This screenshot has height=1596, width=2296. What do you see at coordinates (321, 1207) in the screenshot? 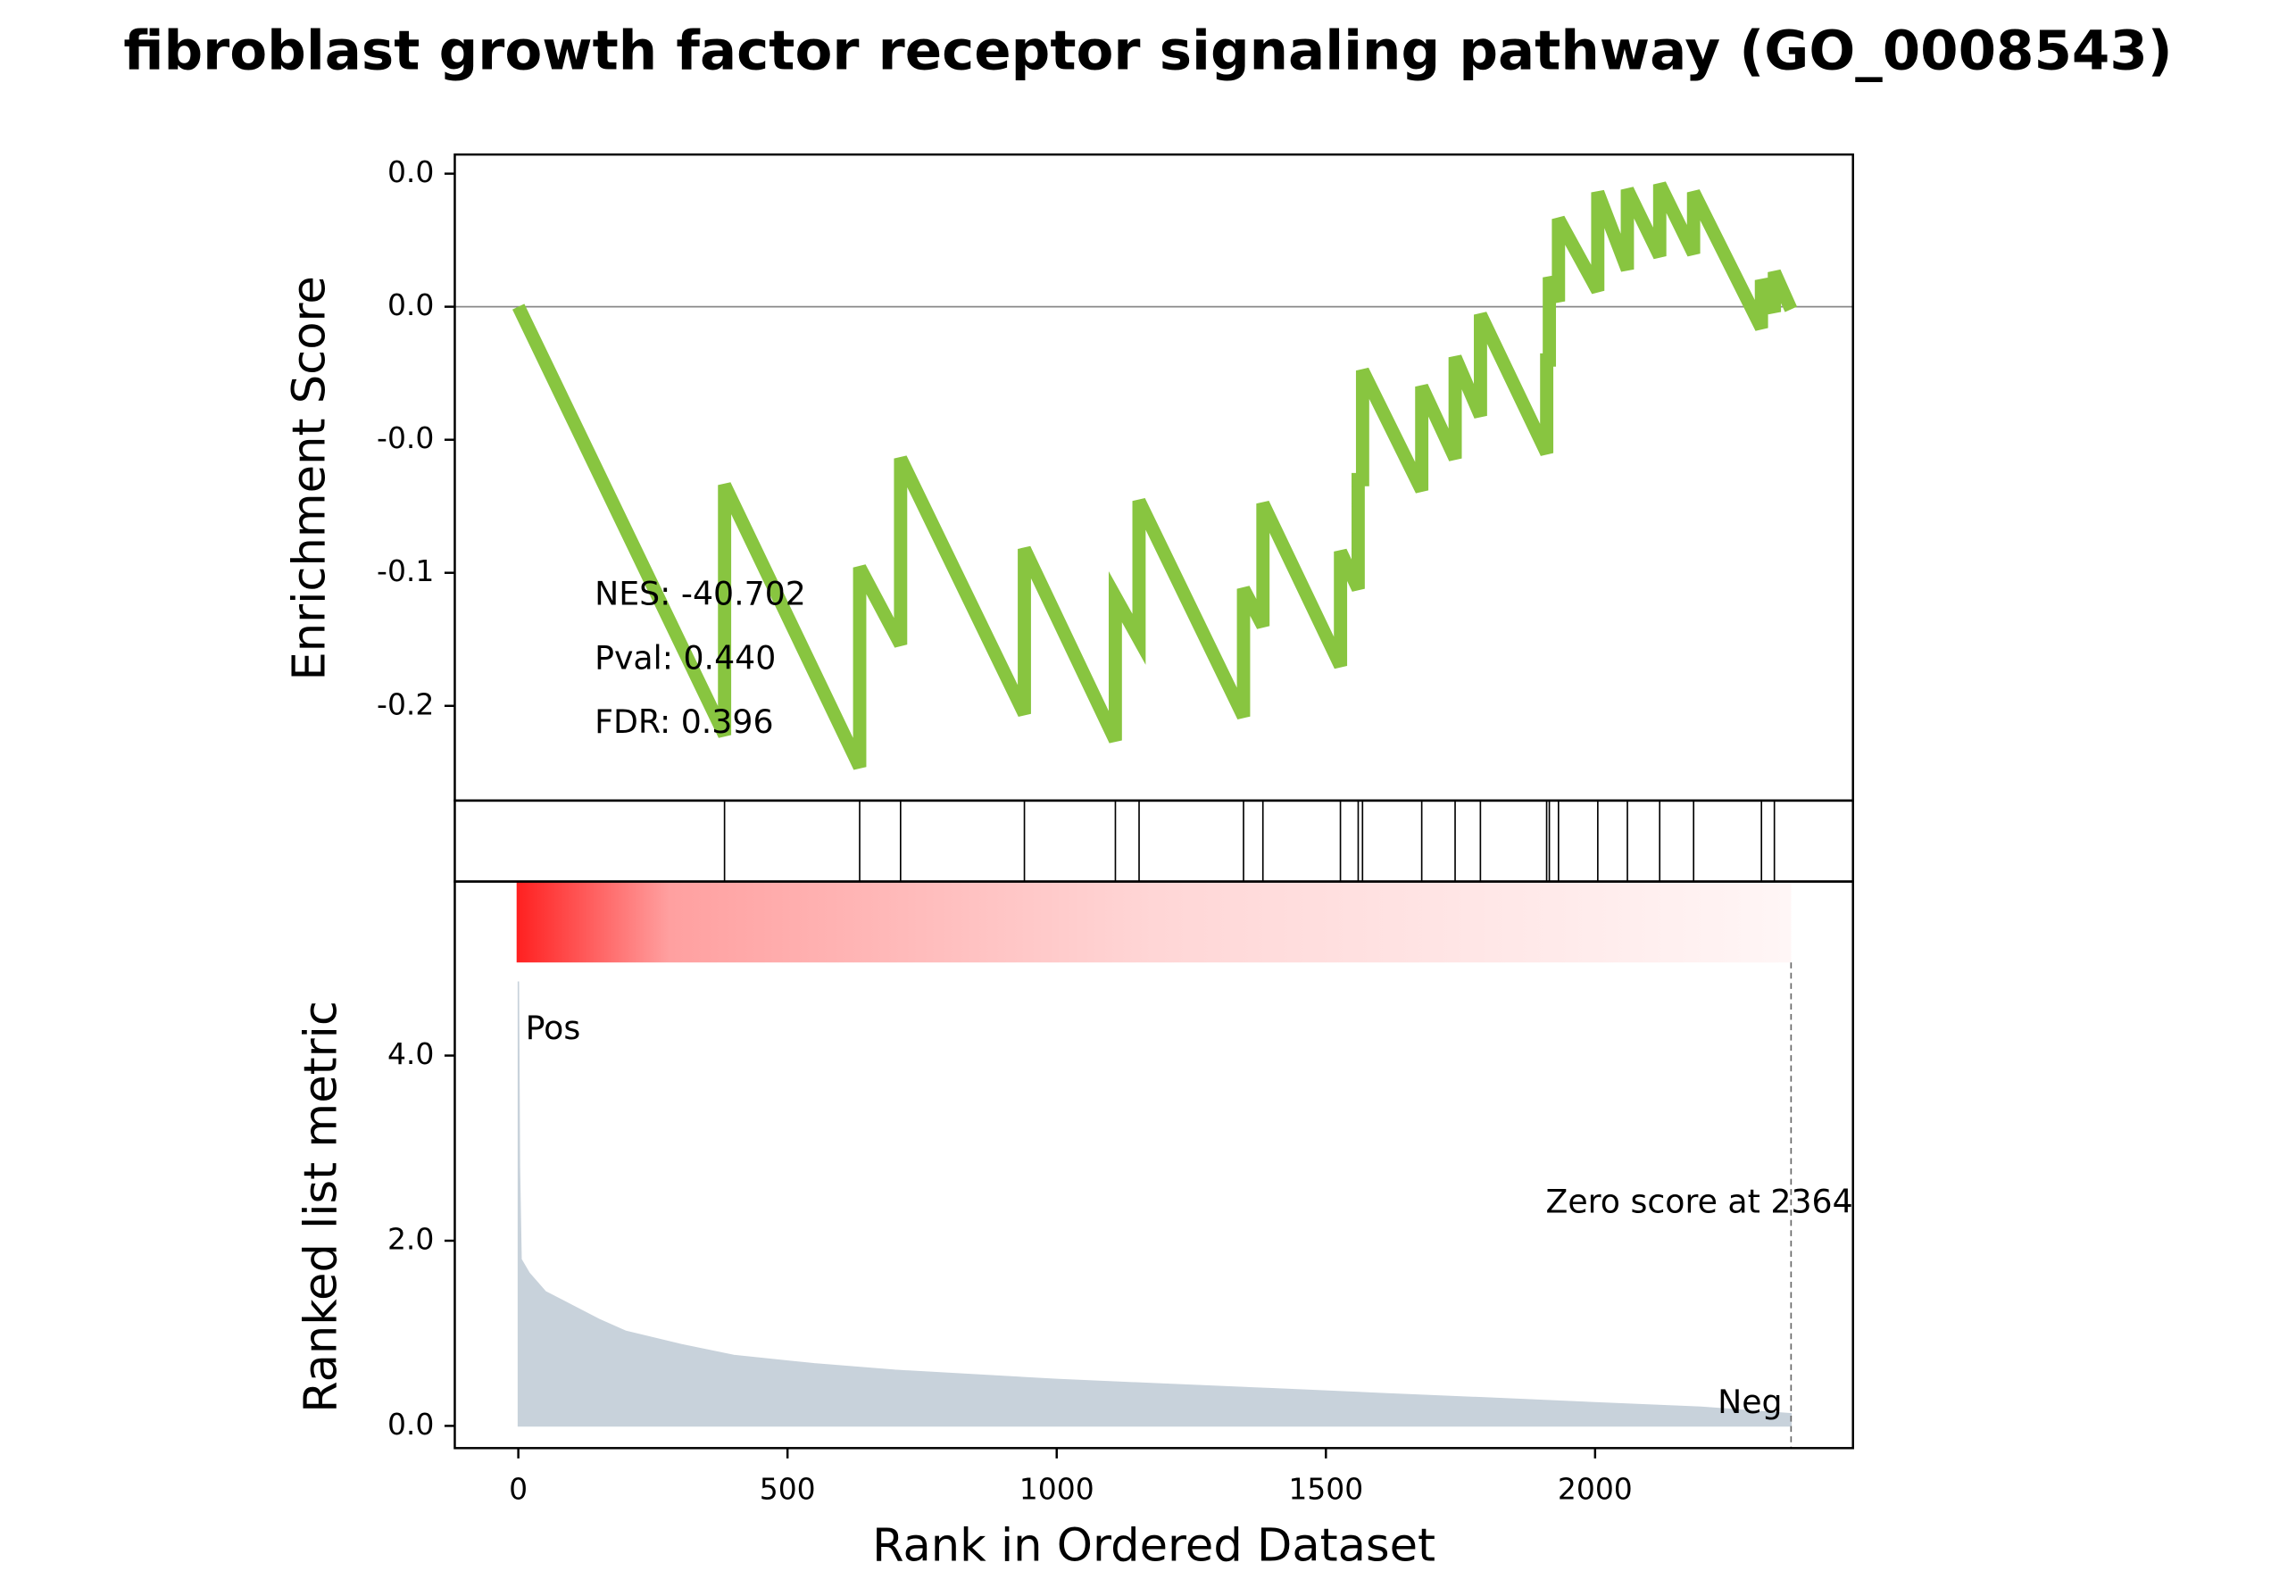
I see `y-axis-label: Ranked list metric` at bounding box center [321, 1207].